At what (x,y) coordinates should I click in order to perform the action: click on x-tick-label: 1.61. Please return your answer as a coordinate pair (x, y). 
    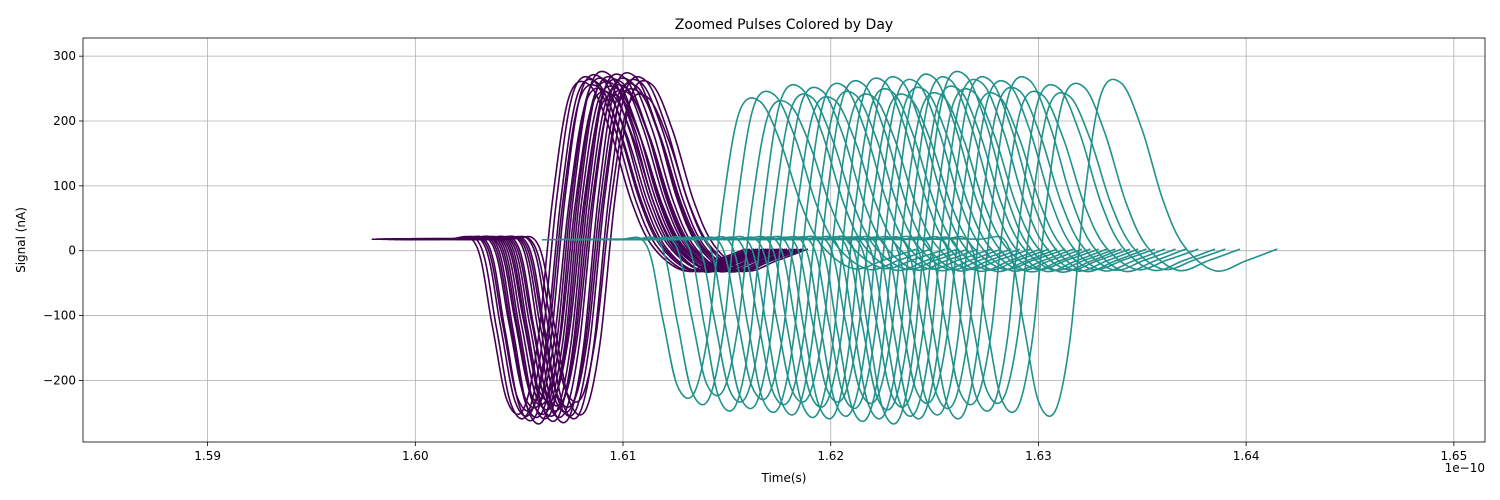
    Looking at the image, I should click on (623, 456).